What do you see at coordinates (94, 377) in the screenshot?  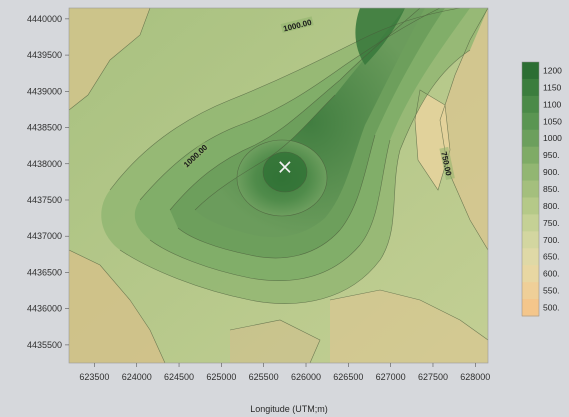 I see `x-tick-label: 623500` at bounding box center [94, 377].